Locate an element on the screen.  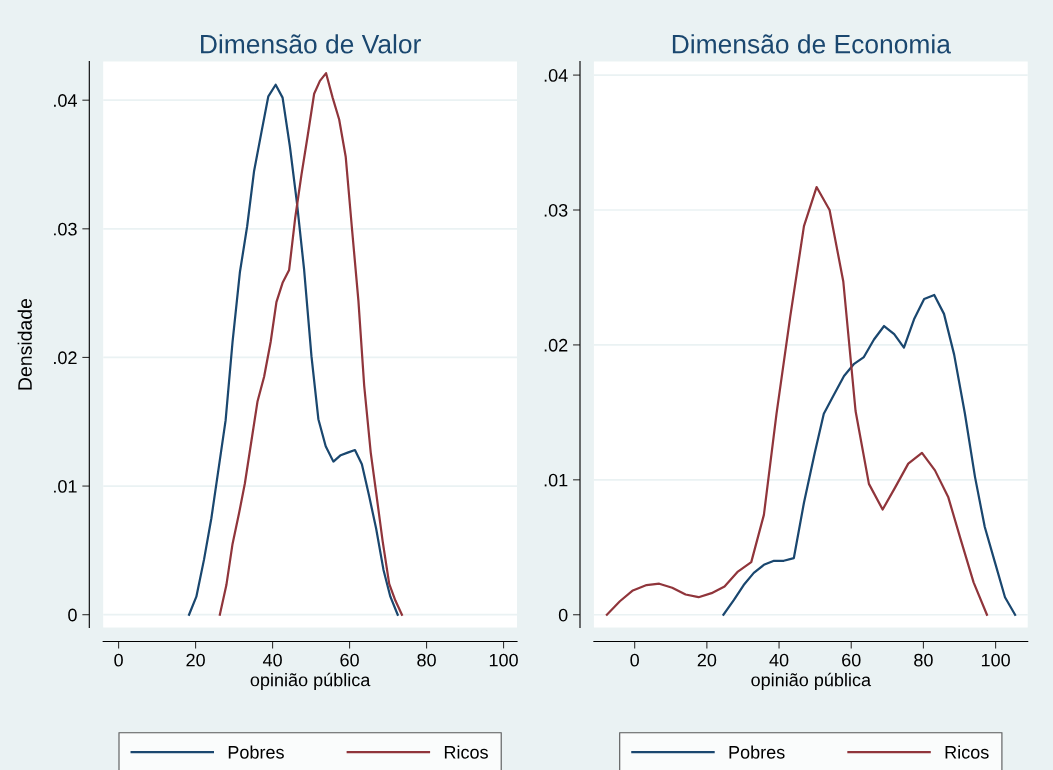
chart-title: Dimensão de Economia is located at coordinates (811, 44).